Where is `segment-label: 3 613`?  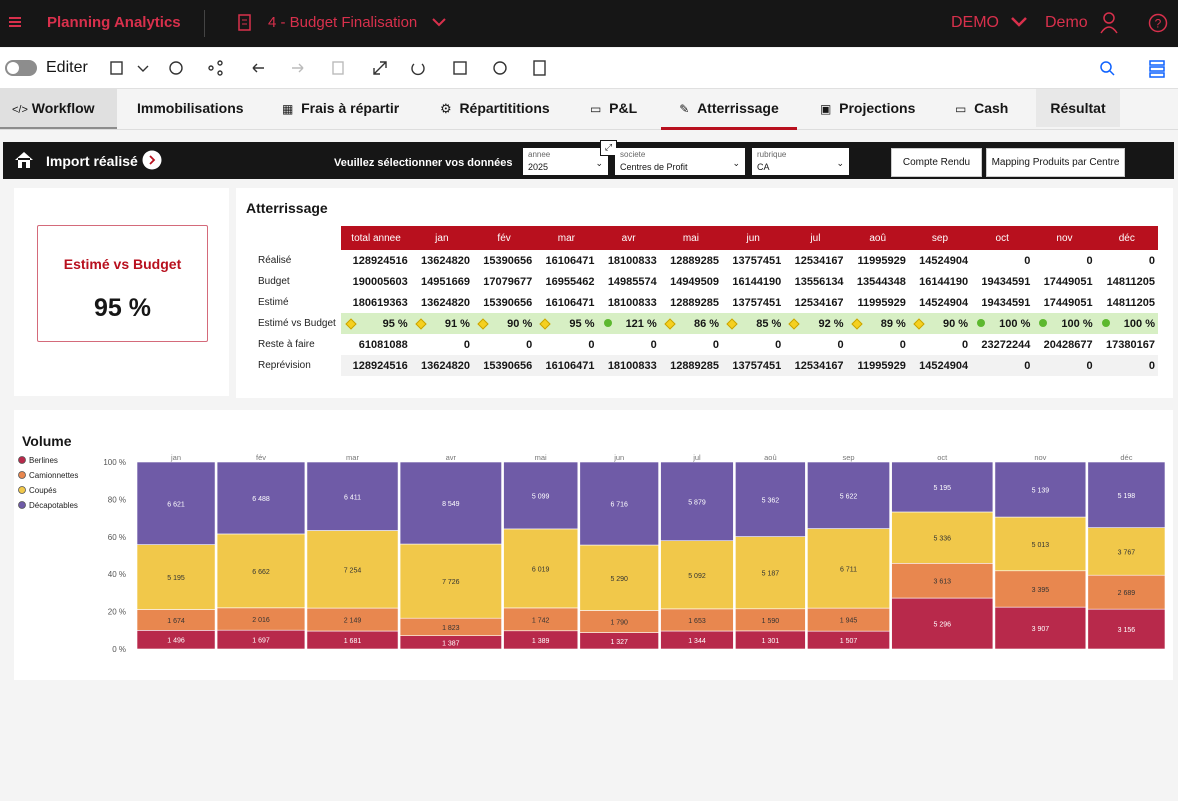 segment-label: 3 613 is located at coordinates (943, 582).